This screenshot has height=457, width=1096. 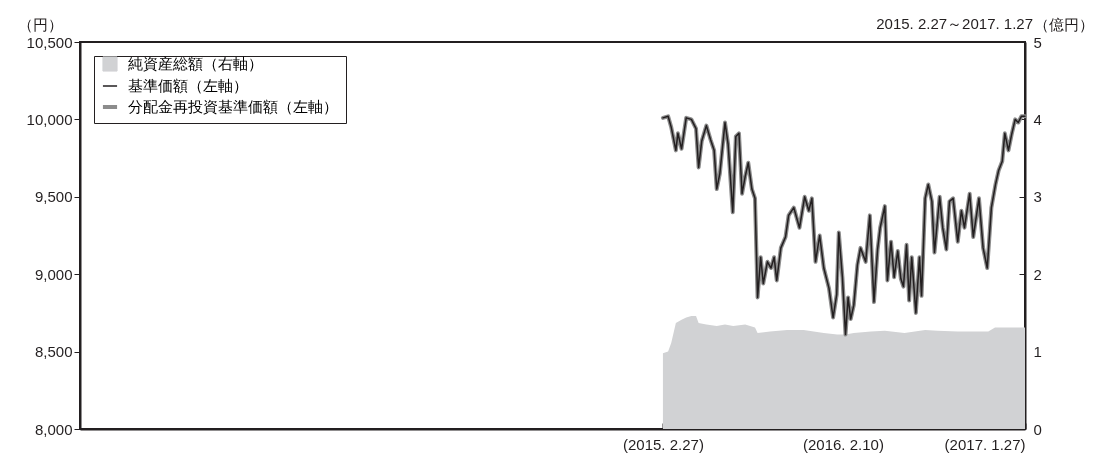 I want to click on y2-tick-label: 5, so click(x=1037, y=42).